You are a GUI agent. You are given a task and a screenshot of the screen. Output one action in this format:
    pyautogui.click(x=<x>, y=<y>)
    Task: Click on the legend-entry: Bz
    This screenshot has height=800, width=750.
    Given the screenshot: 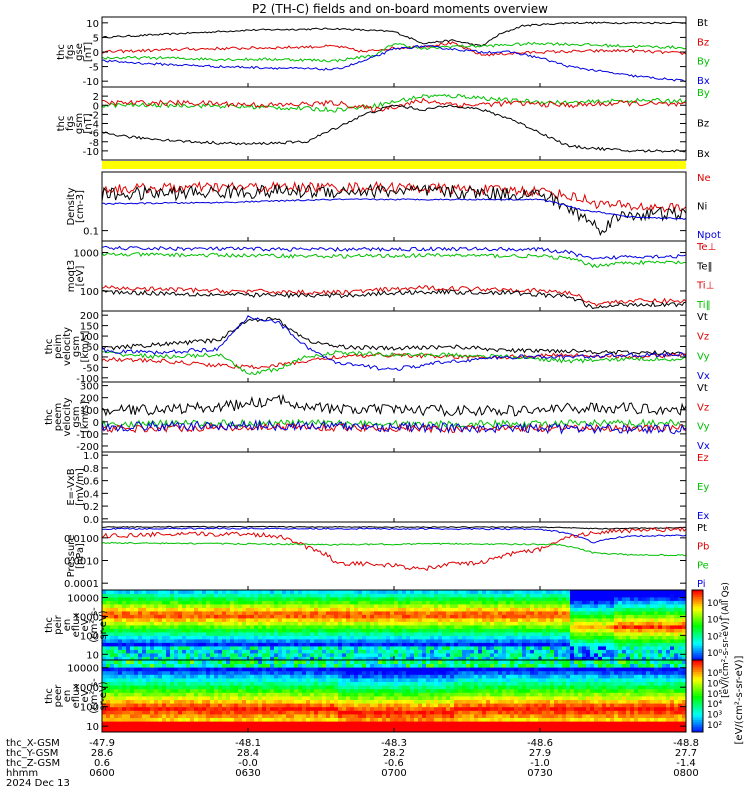 What is the action you would take?
    pyautogui.click(x=703, y=124)
    